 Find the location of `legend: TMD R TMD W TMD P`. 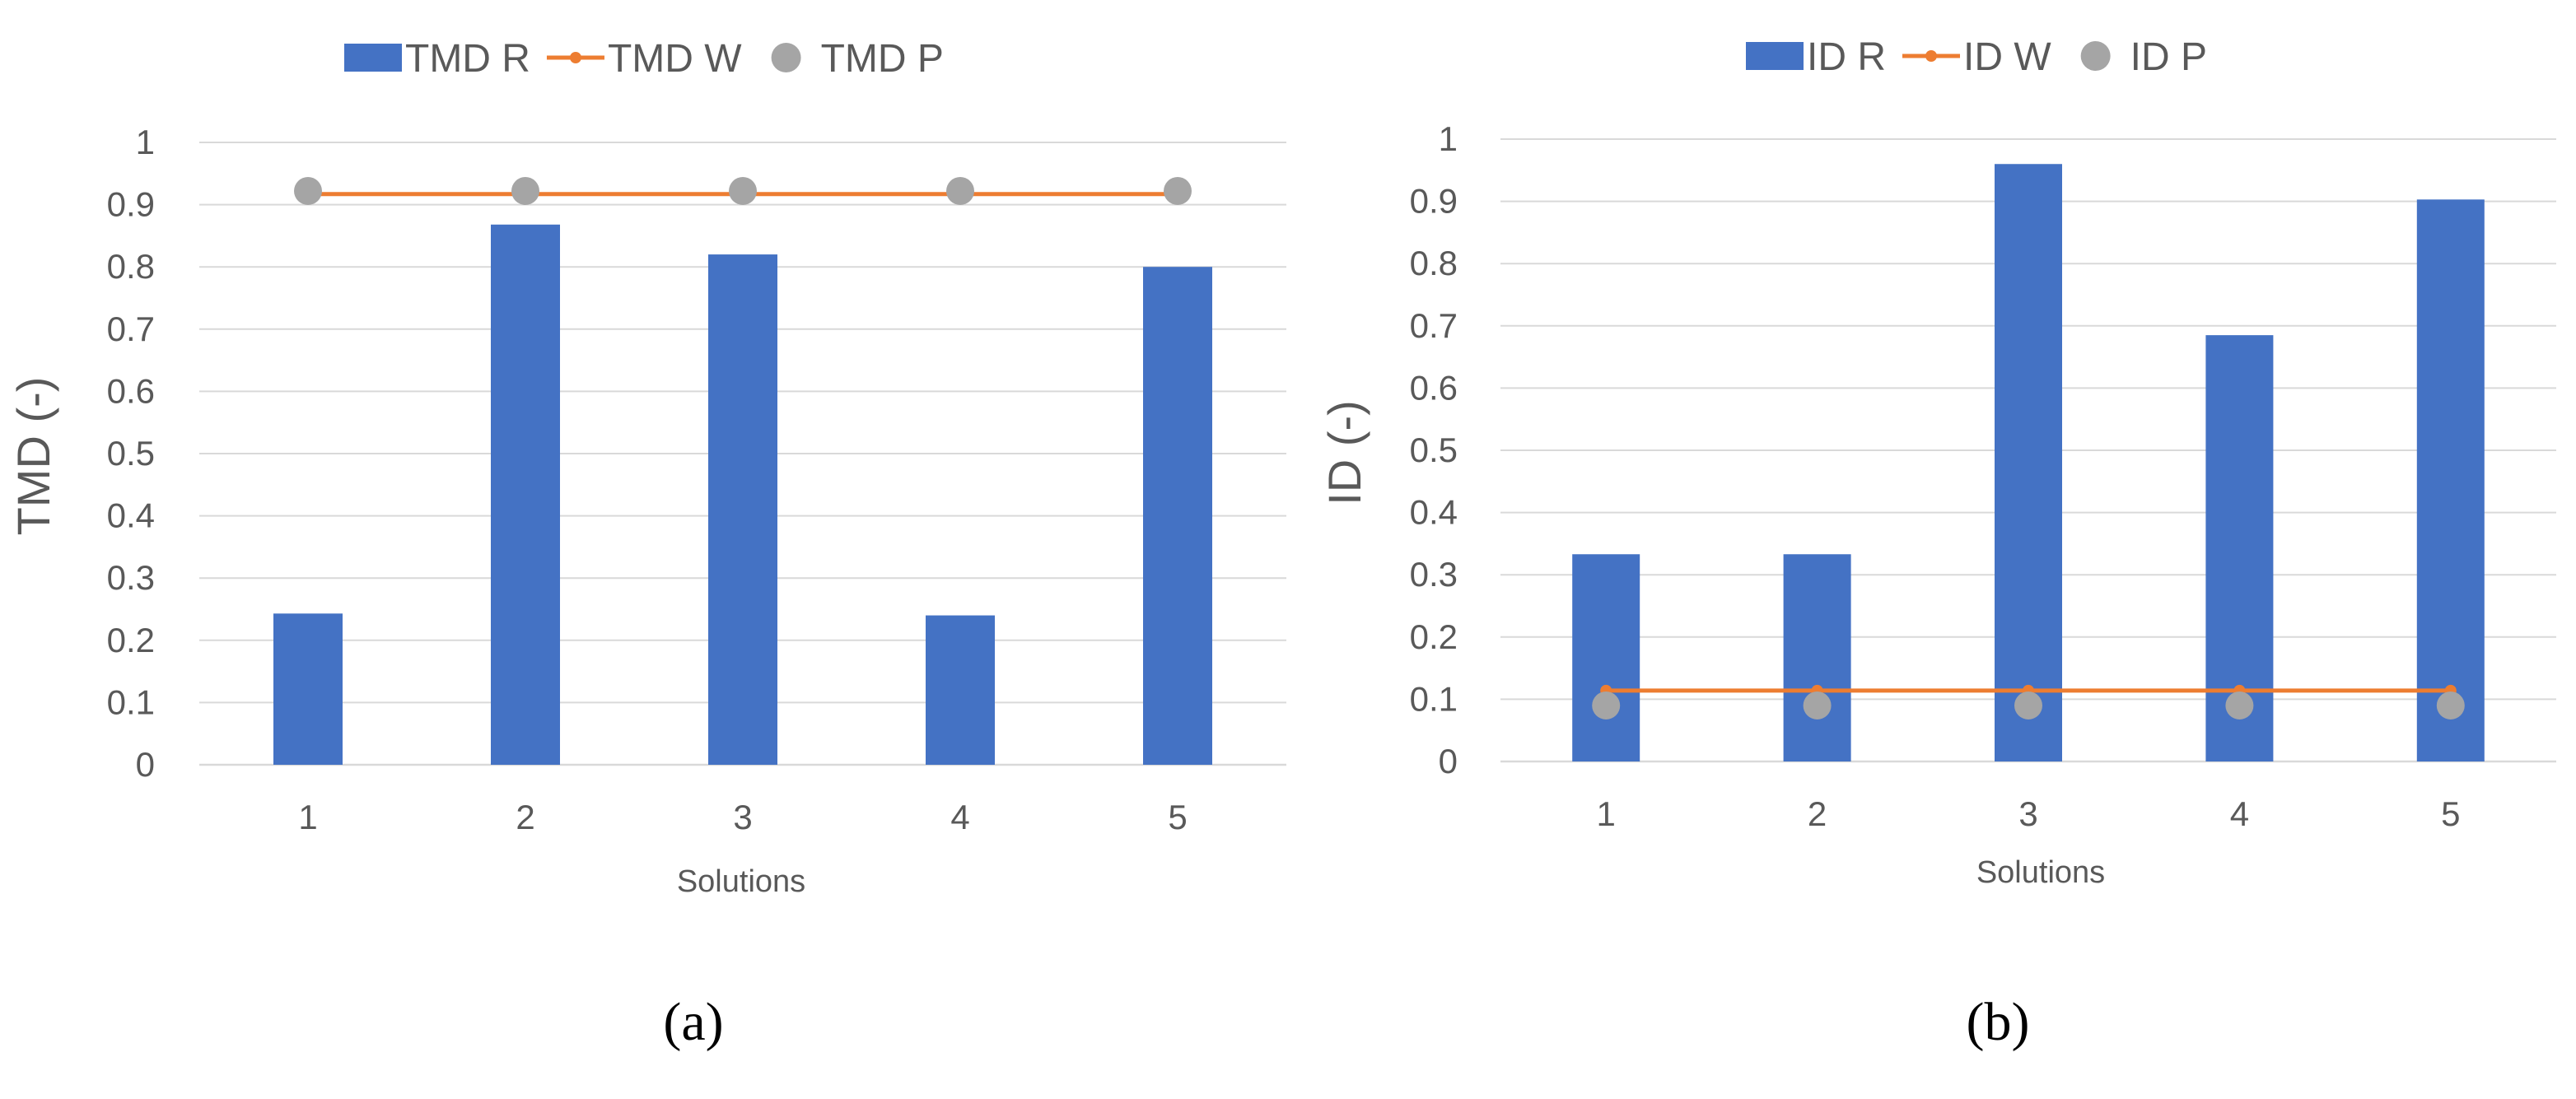

legend: TMD R TMD W TMD P is located at coordinates (644, 59).